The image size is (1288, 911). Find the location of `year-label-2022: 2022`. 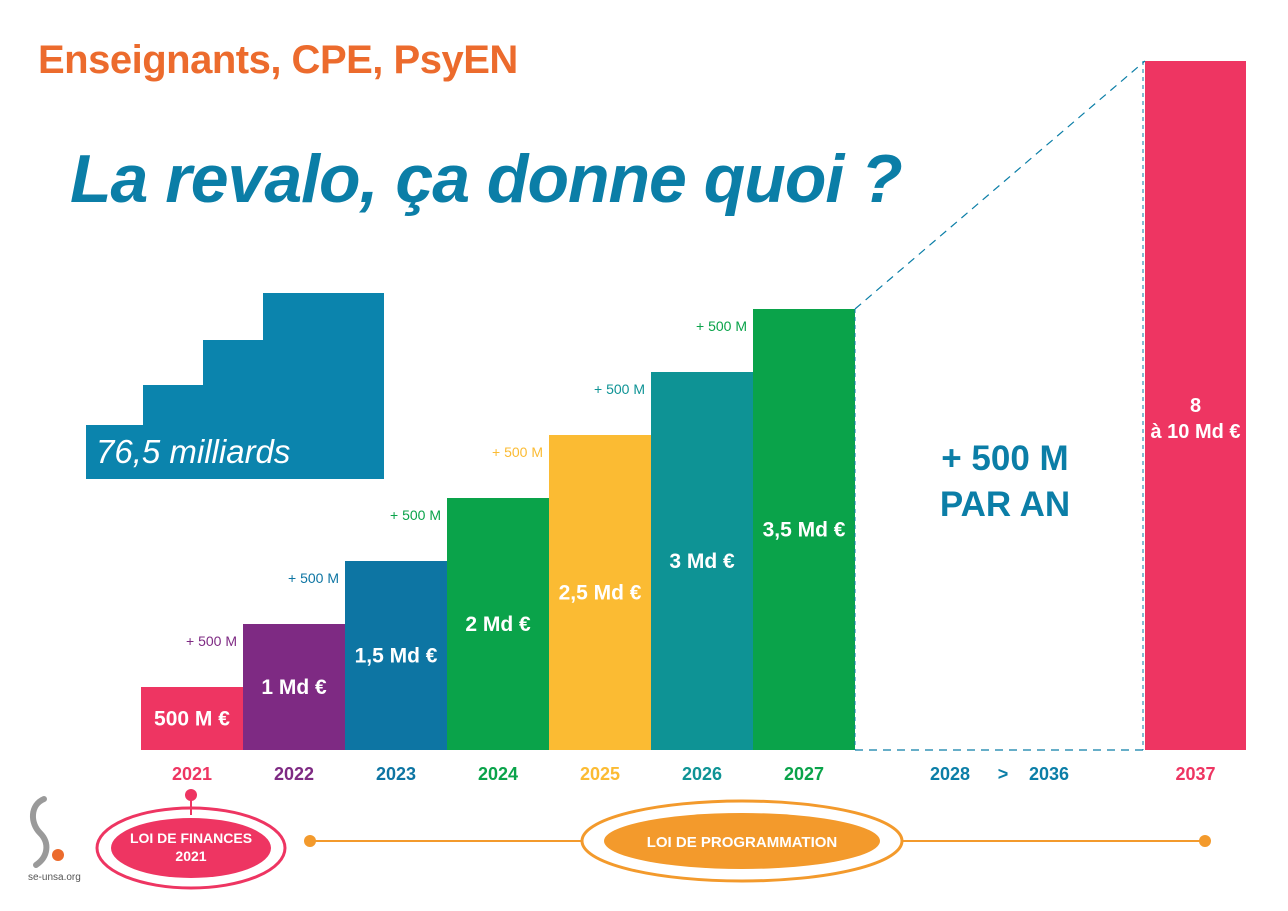

year-label-2022: 2022 is located at coordinates (294, 774).